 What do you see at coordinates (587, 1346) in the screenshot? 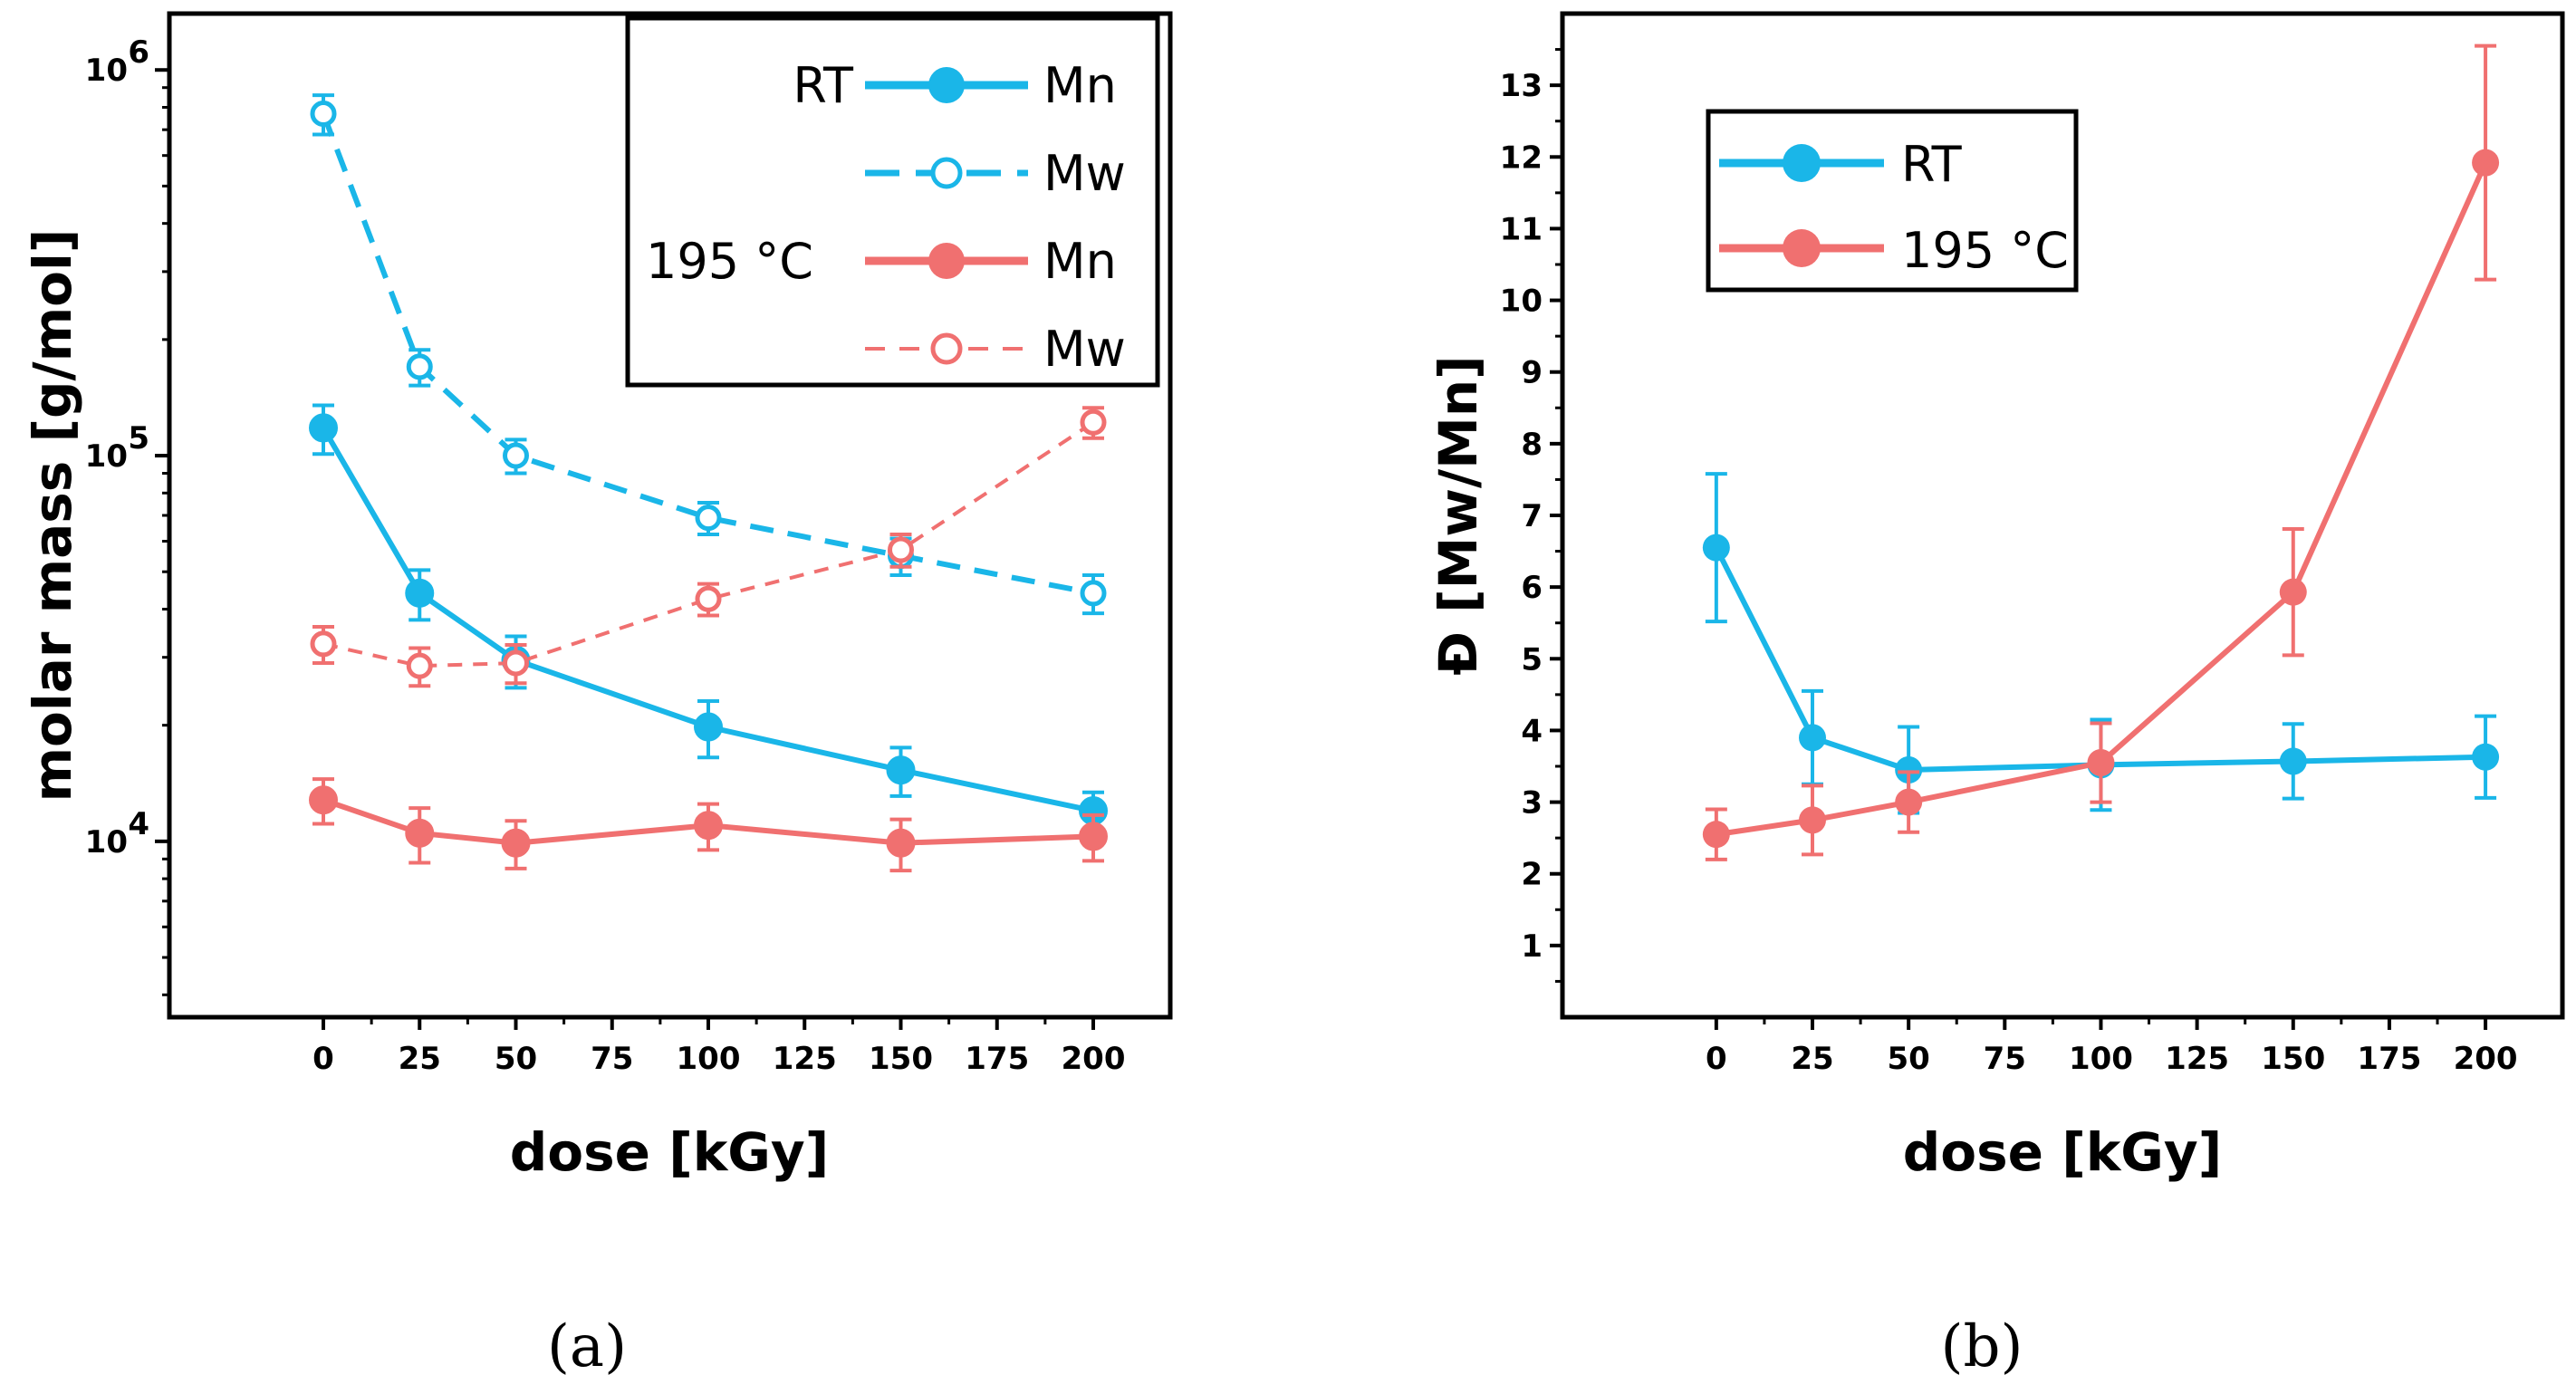
I see `panel-label-a: (a)` at bounding box center [587, 1346].